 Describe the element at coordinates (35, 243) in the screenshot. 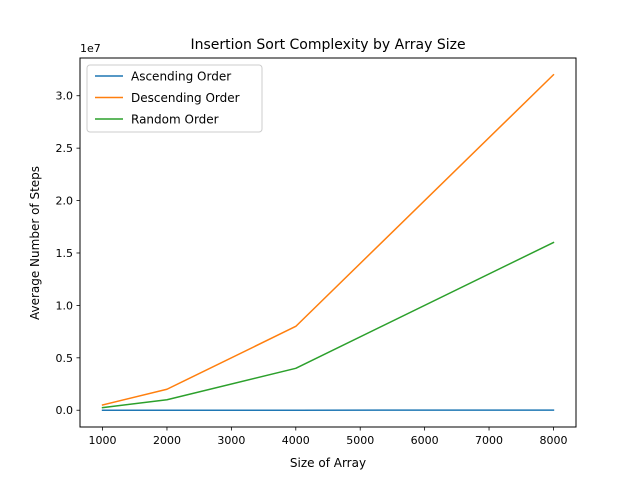

I see `y-axis-label: Average Number of Steps` at that location.